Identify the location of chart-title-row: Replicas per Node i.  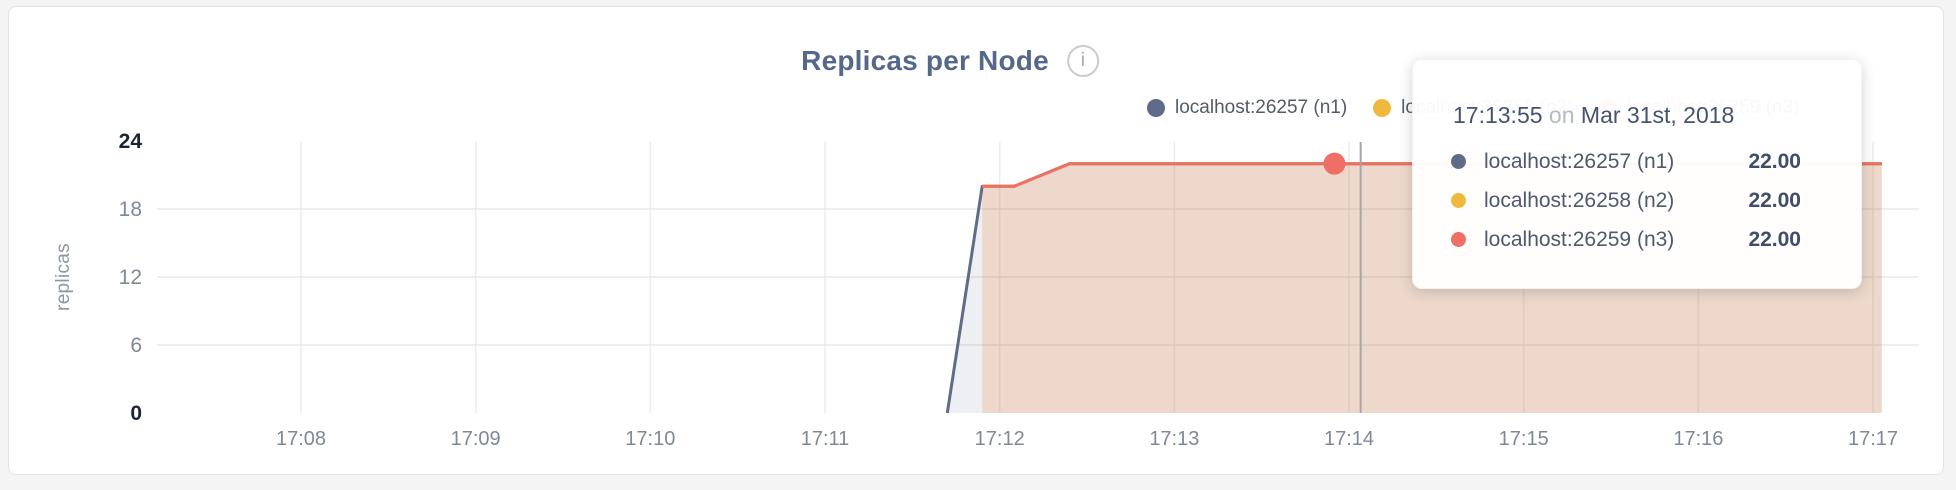
(950, 61).